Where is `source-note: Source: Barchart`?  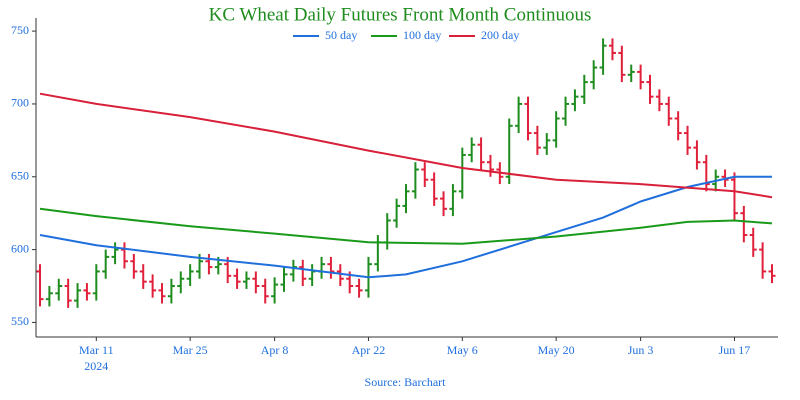
source-note: Source: Barchart is located at coordinates (406, 382).